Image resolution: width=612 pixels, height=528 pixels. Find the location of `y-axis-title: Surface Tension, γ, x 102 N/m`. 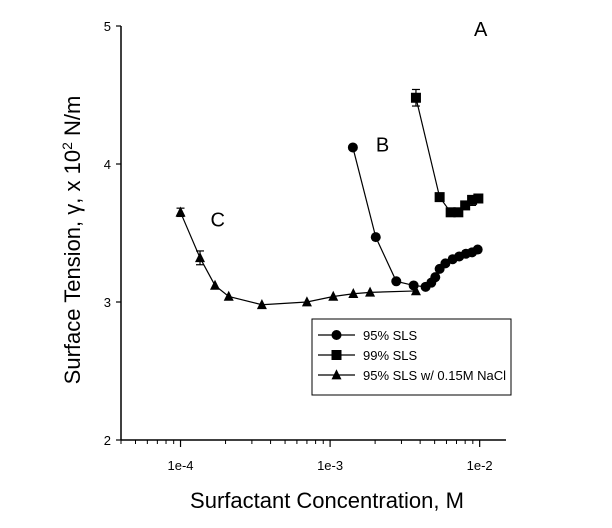

y-axis-title: Surface Tension, γ, x 102 N/m is located at coordinates (72, 240).